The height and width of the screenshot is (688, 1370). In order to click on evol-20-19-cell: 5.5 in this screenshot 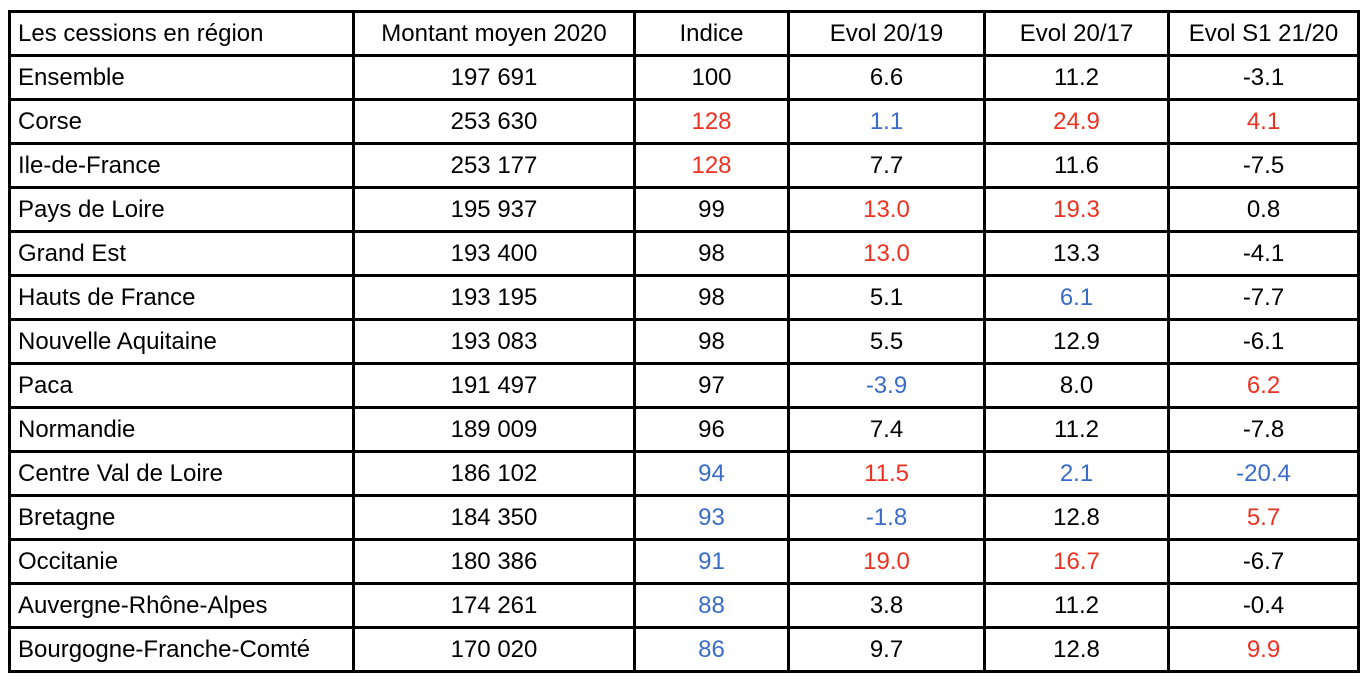, I will do `click(886, 341)`.